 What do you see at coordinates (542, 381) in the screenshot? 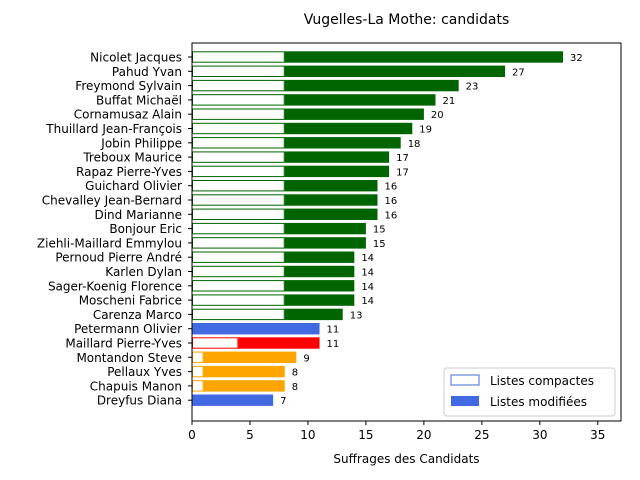
I see `legend-label-compact: Listes compactes` at bounding box center [542, 381].